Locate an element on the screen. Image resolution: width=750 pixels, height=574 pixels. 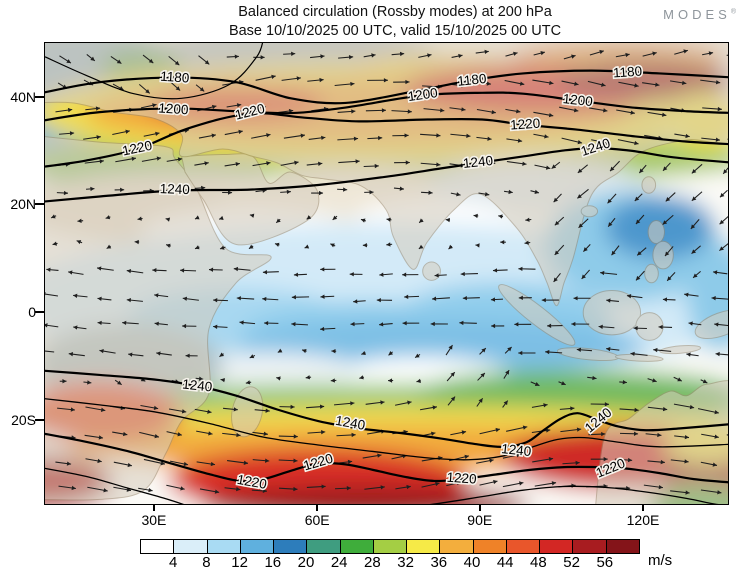
colorbar-boundary-label: 4 is located at coordinates (173, 562).